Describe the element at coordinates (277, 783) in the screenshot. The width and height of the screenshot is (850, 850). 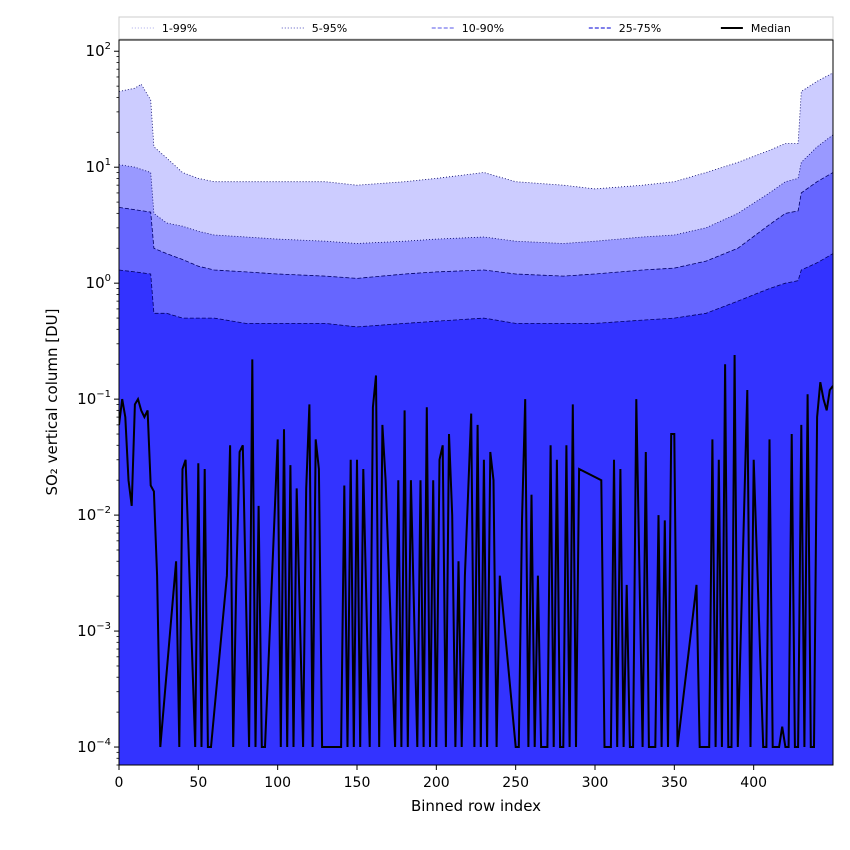
I see `x-tick-label: 100` at that location.